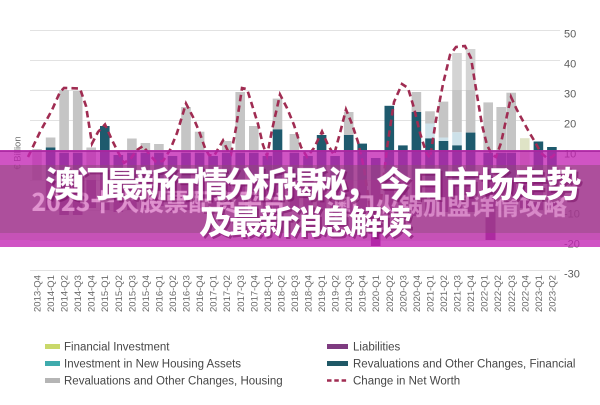 This screenshot has height=405, width=600. I want to click on svg-text: 2022-Q1, so click(485, 293).